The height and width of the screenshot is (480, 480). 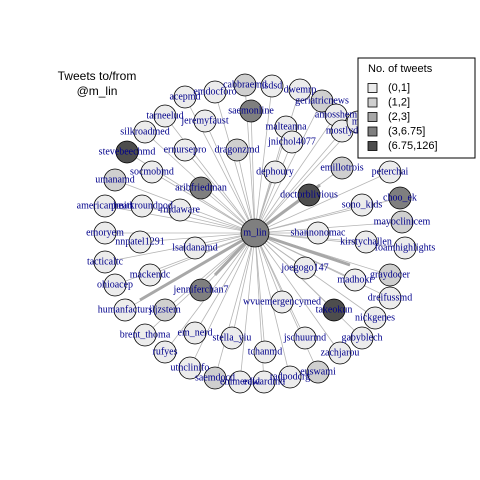 What do you see at coordinates (105, 205) in the screenshot?
I see `node-label: americanheart` at bounding box center [105, 205].